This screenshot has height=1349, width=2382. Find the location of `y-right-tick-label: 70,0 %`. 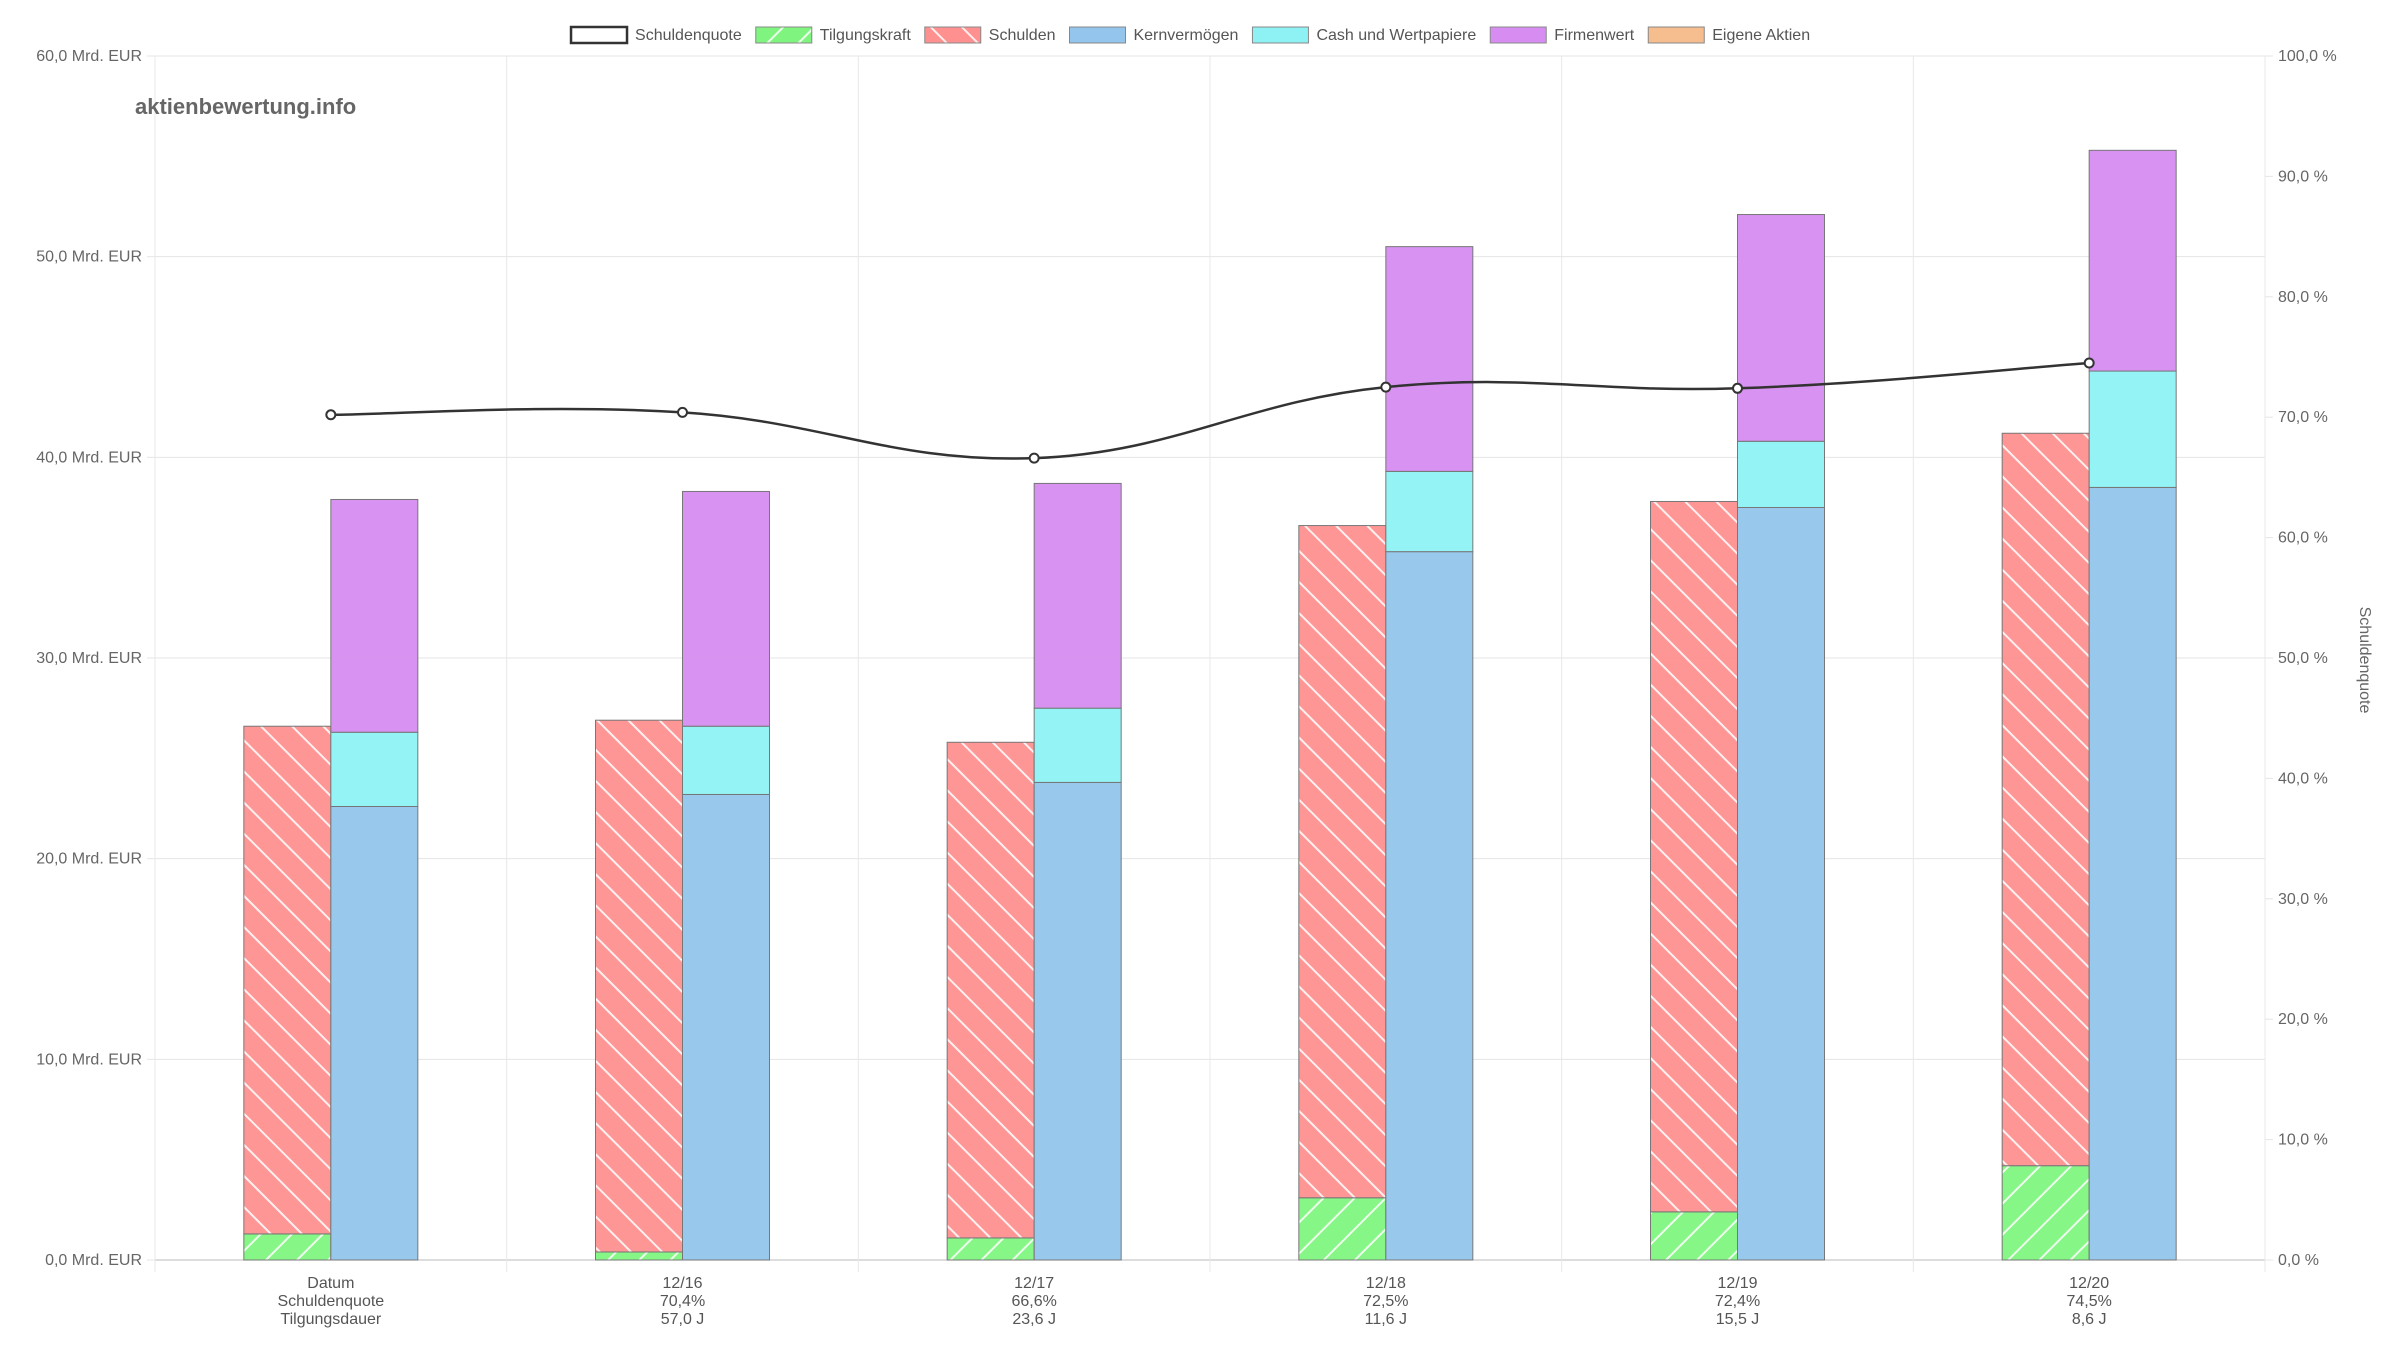

y-right-tick-label: 70,0 % is located at coordinates (2303, 417).